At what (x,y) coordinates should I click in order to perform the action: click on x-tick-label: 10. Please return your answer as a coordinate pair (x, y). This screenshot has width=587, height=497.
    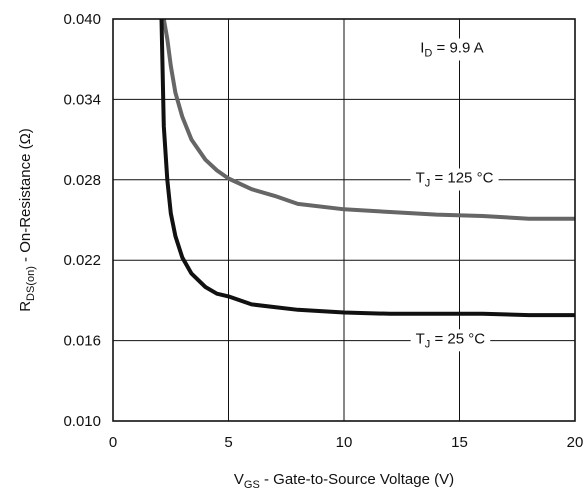
    Looking at the image, I should click on (344, 442).